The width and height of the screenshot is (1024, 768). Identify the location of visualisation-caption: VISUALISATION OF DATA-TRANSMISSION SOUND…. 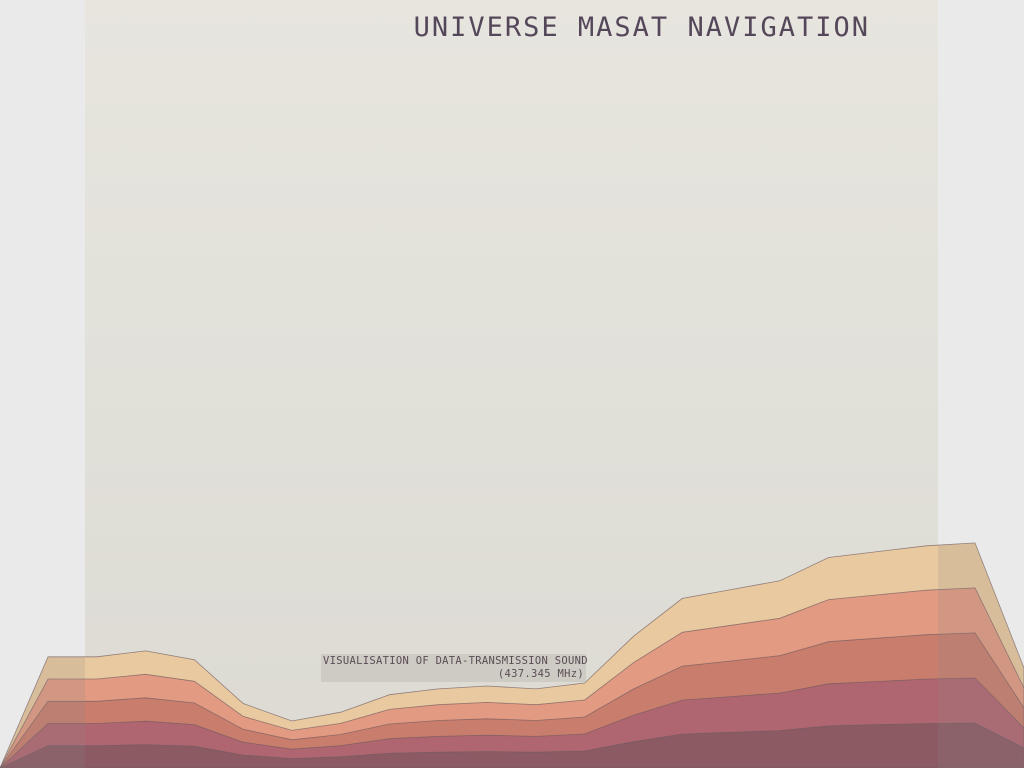
(454, 668).